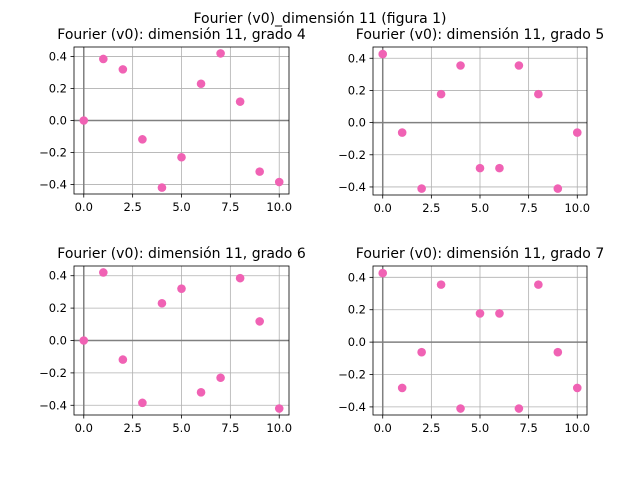  I want to click on figure-suptitle: Fourier (v0)_dimensión 11 (figura 1), so click(319, 19).